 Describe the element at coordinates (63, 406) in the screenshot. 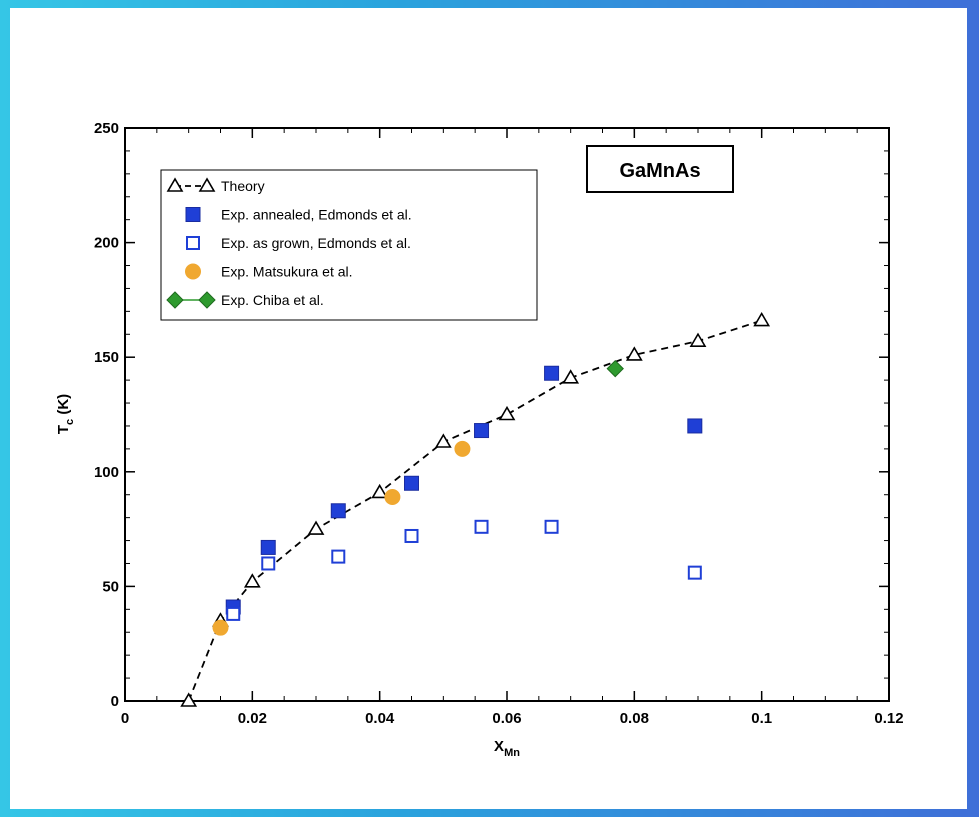

I see `y-axis-label-suffix: (K)` at that location.